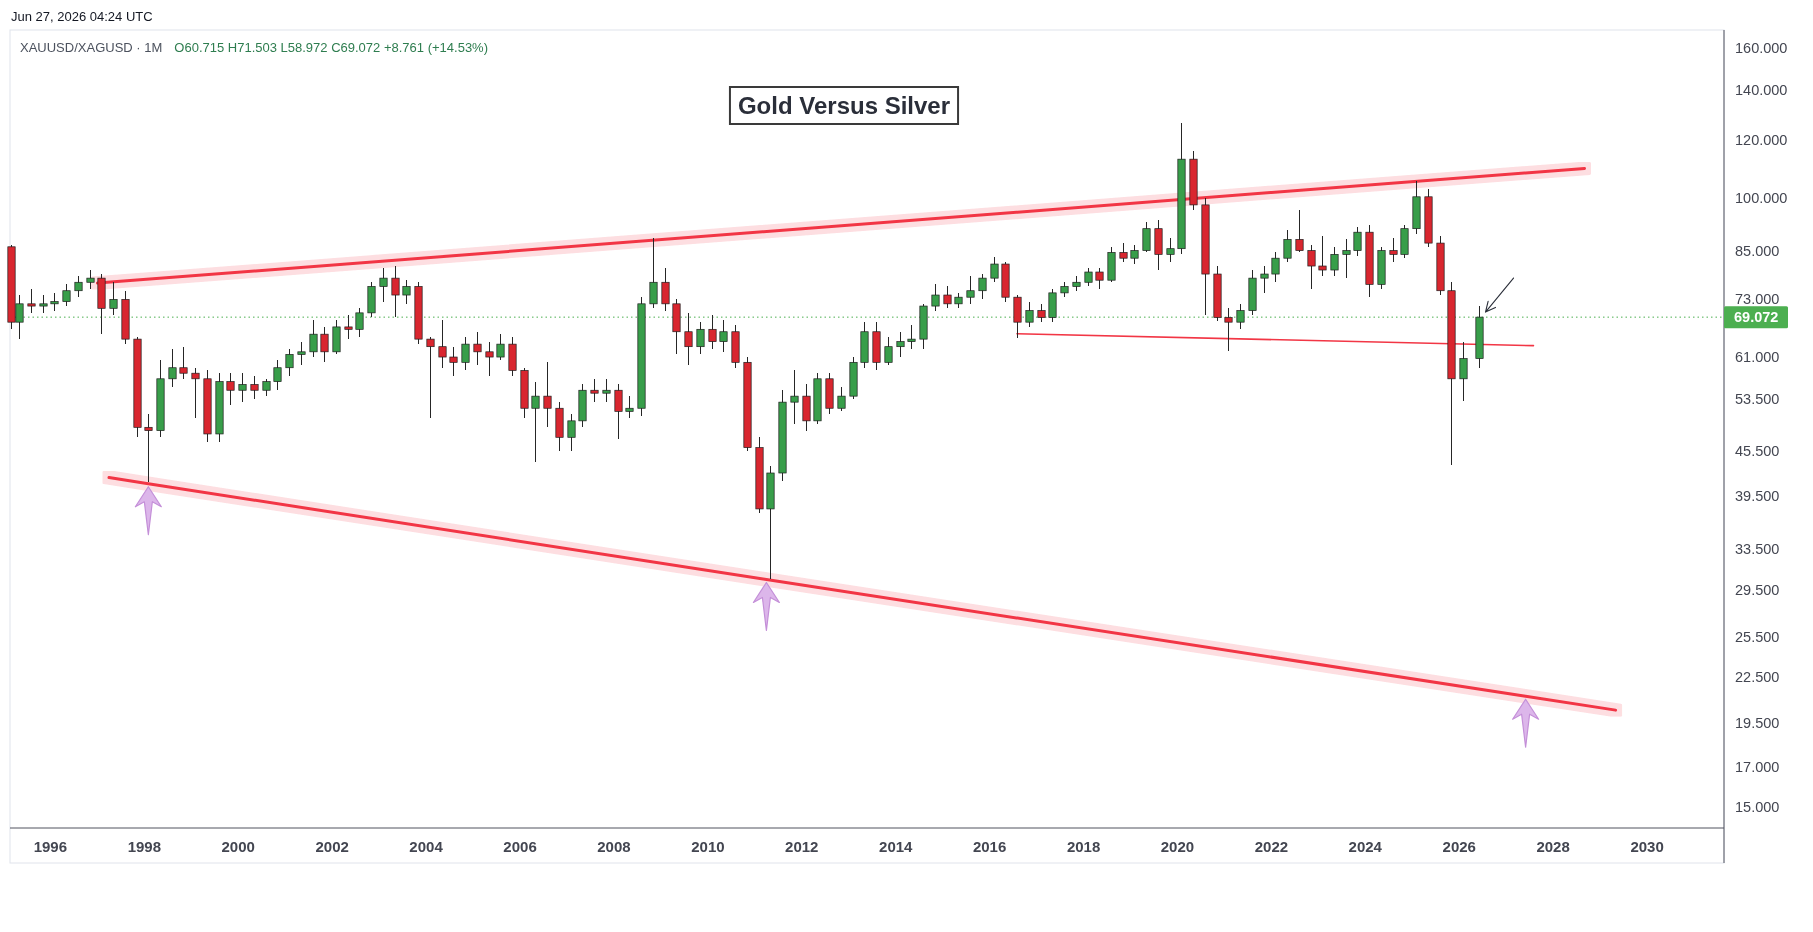  What do you see at coordinates (708, 846) in the screenshot?
I see `x-tick-label: 2010` at bounding box center [708, 846].